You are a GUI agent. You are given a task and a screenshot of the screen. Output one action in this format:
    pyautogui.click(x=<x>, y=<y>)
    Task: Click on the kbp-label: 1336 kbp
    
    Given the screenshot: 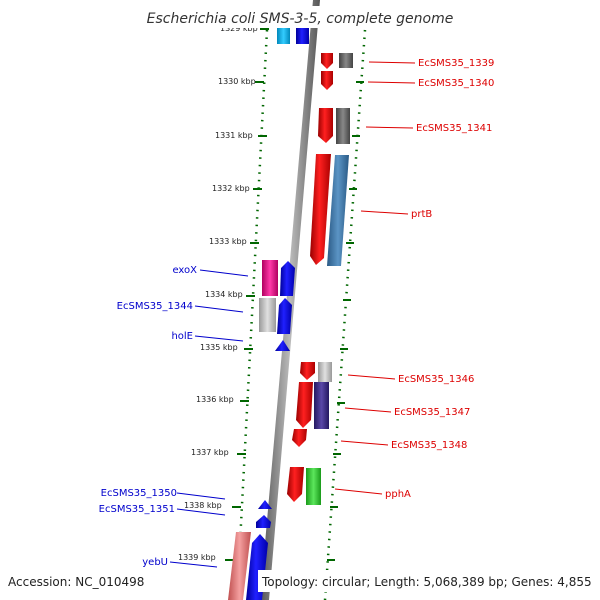 What is the action you would take?
    pyautogui.click(x=215, y=399)
    